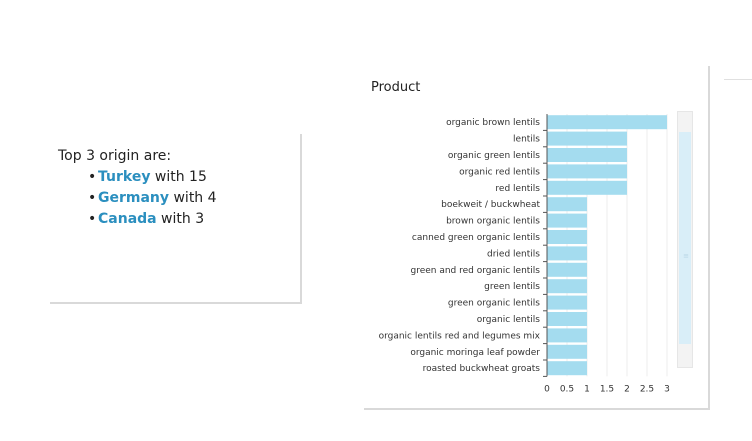 The width and height of the screenshot is (752, 441). I want to click on category-label: dried lentils, so click(513, 254).